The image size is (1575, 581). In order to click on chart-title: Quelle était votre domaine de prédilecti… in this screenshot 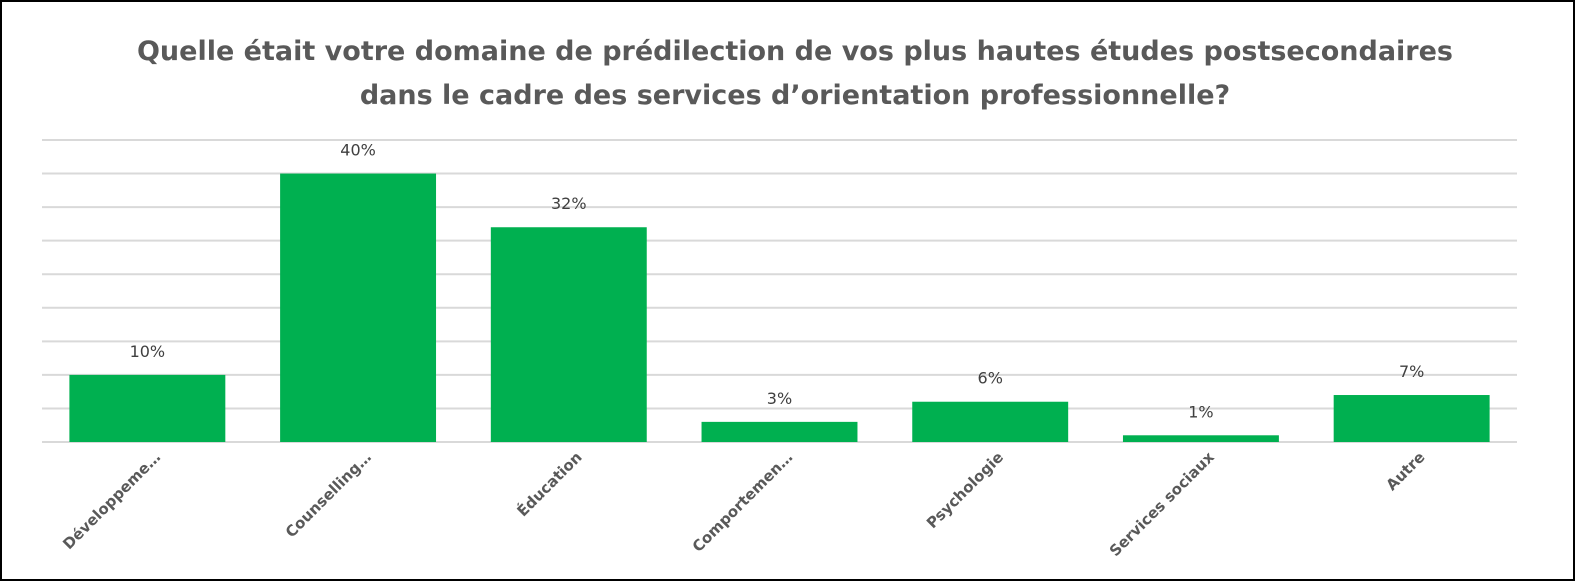, I will do `click(795, 51)`.